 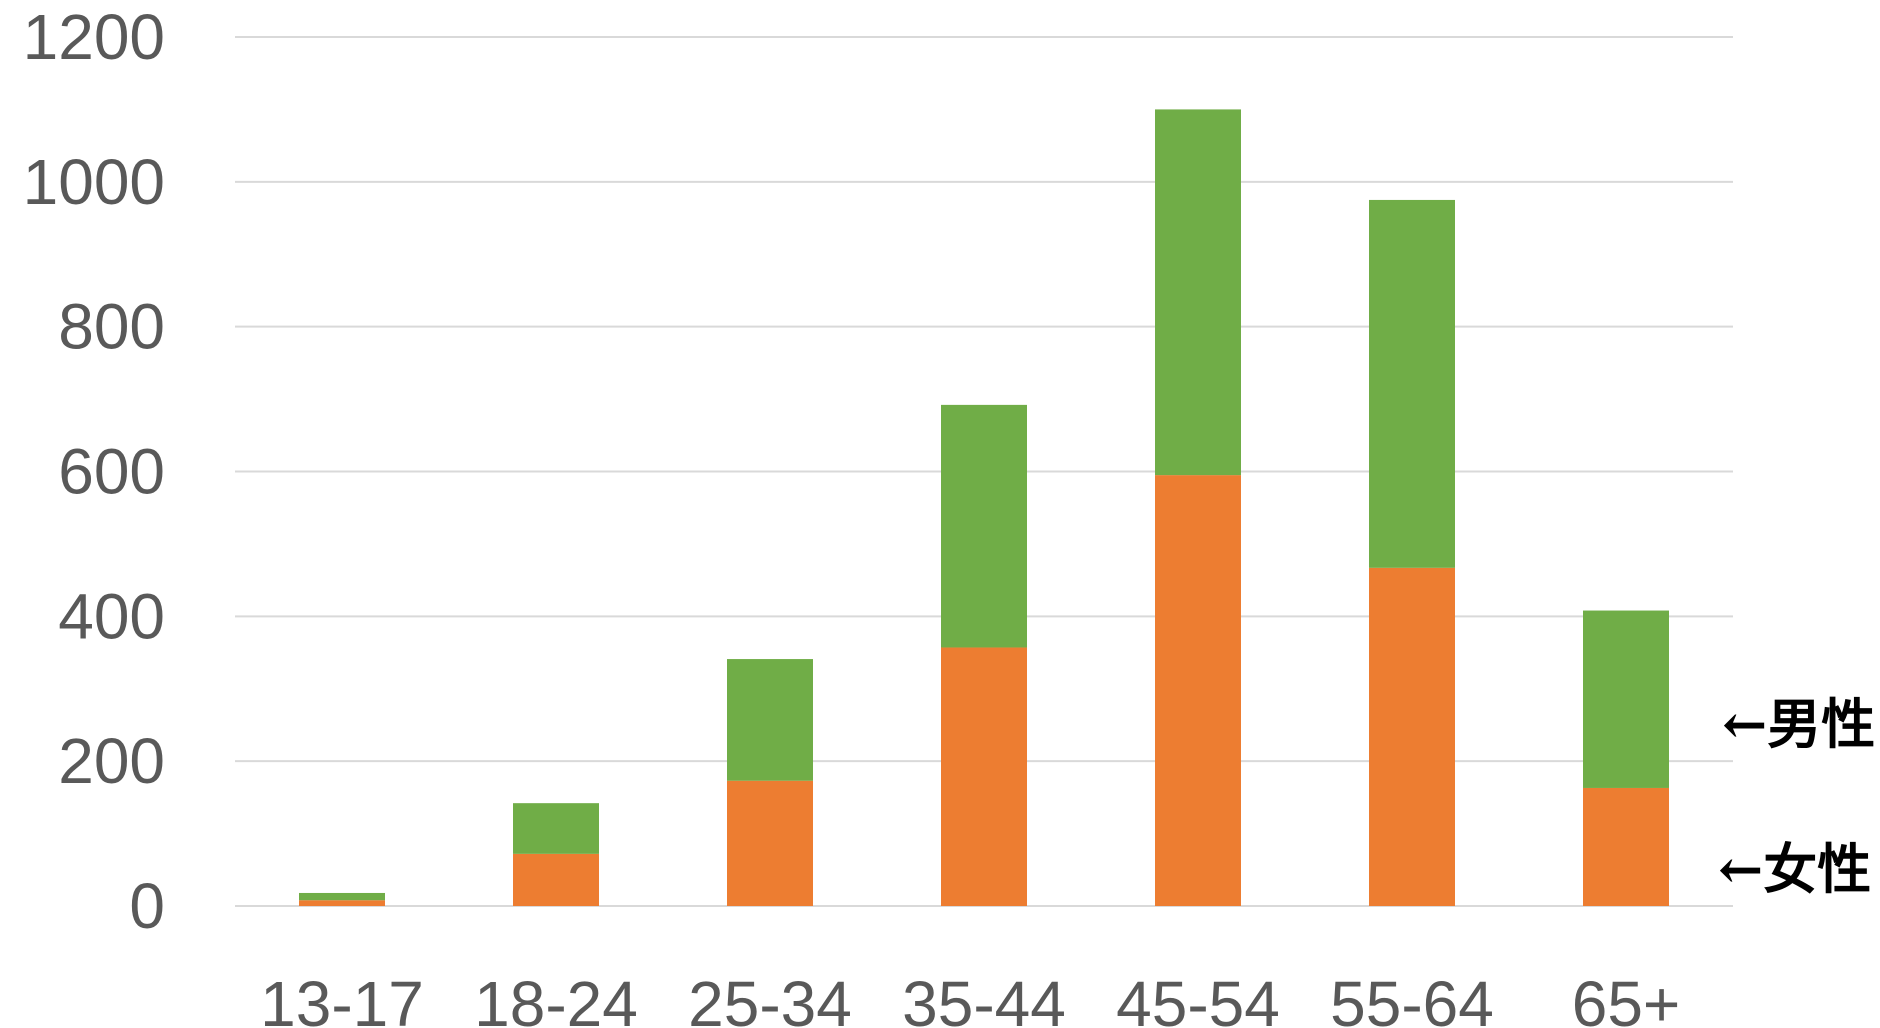 What do you see at coordinates (1798, 724) in the screenshot?
I see `legend-label-male: ←男性` at bounding box center [1798, 724].